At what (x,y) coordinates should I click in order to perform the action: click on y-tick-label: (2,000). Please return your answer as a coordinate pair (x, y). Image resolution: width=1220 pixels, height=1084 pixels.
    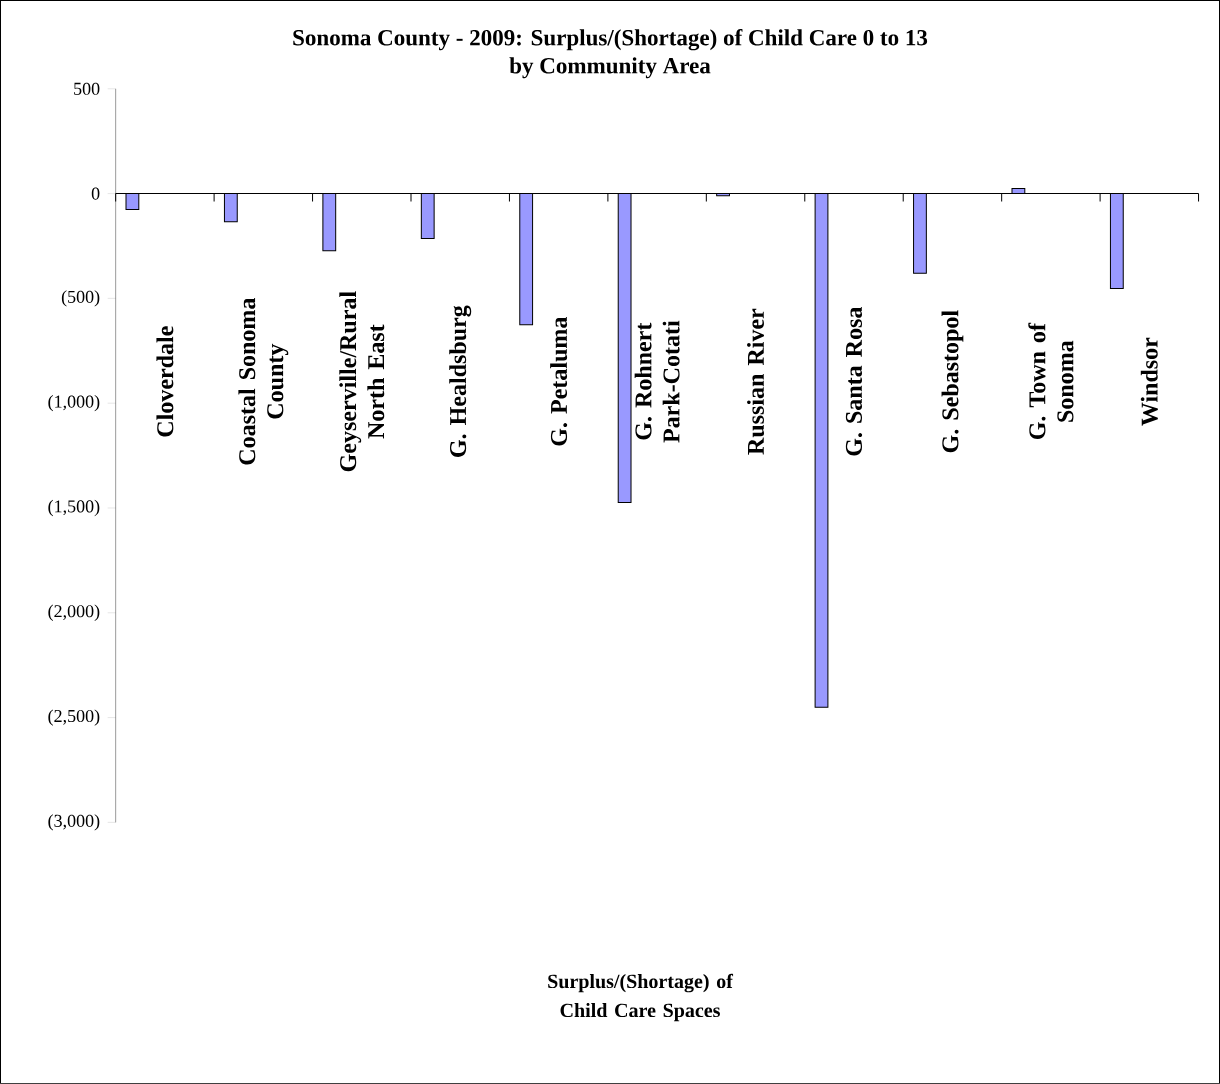
    Looking at the image, I should click on (74, 612).